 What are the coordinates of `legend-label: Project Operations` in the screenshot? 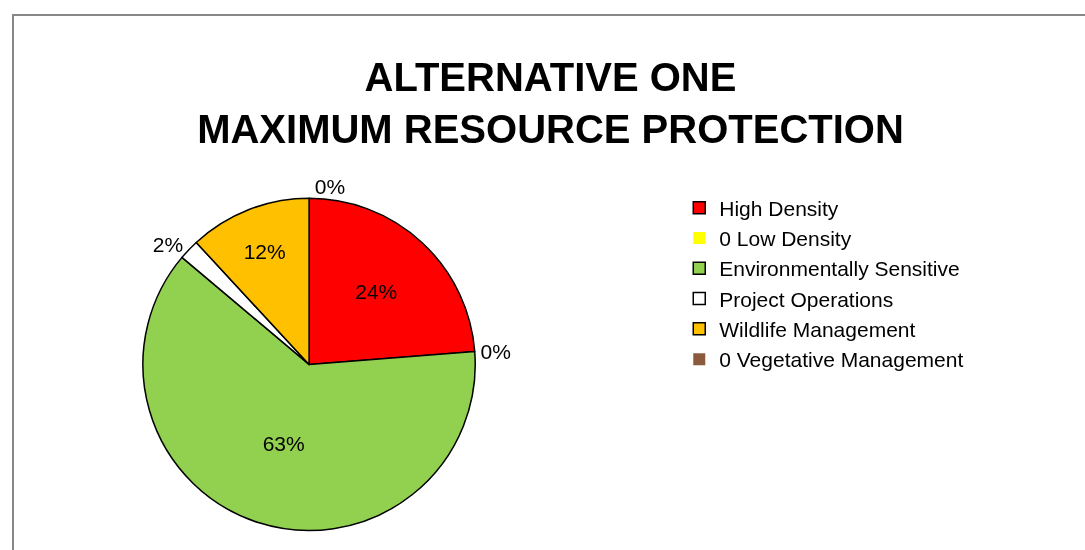 It's located at (806, 299).